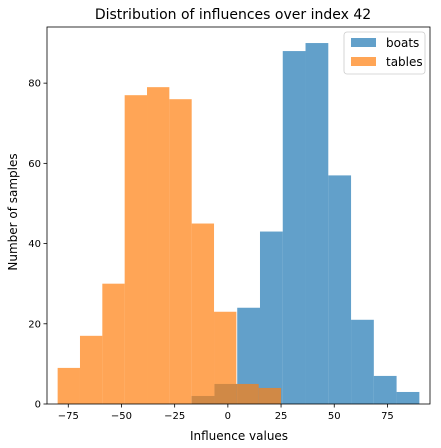 The image size is (441, 448). What do you see at coordinates (404, 62) in the screenshot?
I see `legend-label-tables: tables` at bounding box center [404, 62].